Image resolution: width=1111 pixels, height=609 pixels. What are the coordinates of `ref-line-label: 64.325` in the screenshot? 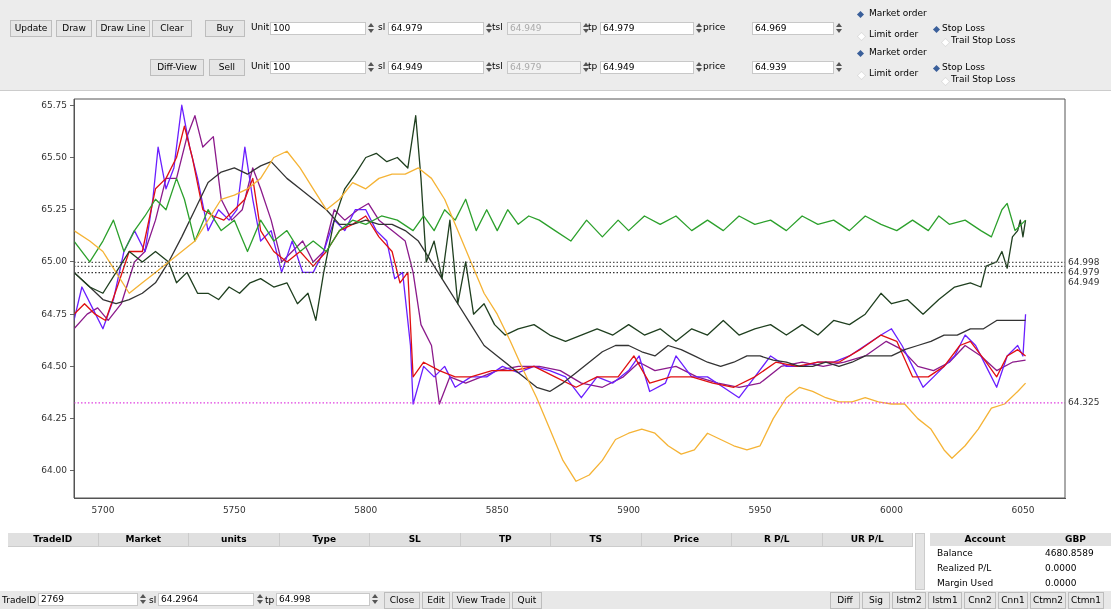 It's located at (1084, 402).